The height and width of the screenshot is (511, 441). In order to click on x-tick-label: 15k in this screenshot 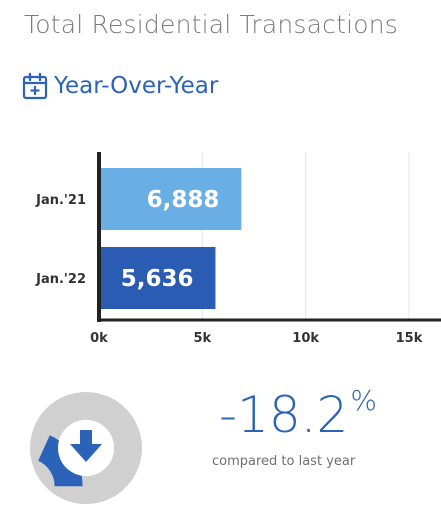, I will do `click(409, 338)`.